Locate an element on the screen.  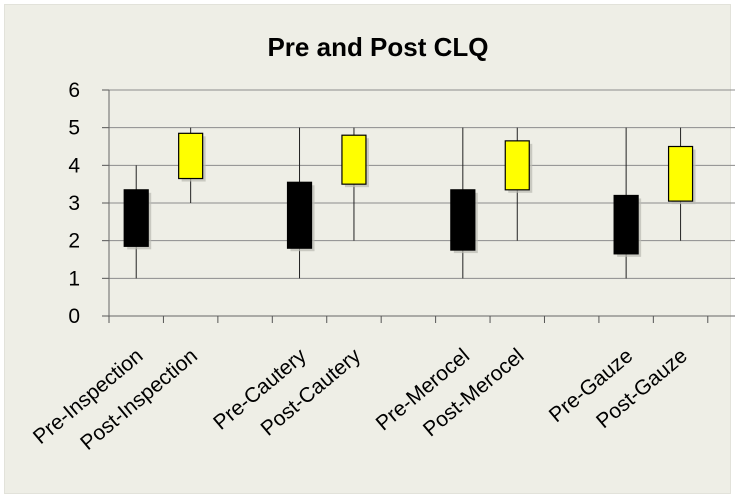
box-post-cautery is located at coordinates (355, 184).